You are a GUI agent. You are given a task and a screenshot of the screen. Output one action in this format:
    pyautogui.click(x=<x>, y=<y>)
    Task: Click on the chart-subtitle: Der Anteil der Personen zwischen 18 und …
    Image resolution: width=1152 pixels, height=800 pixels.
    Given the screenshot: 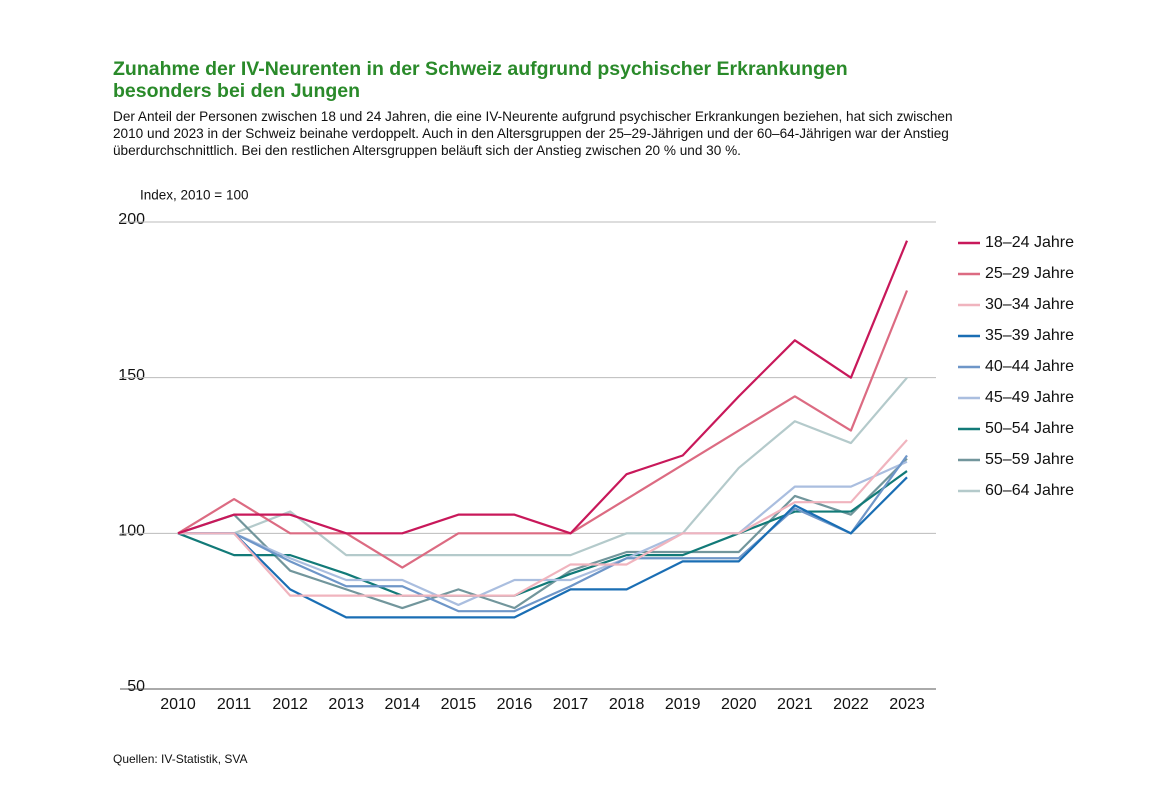 What is the action you would take?
    pyautogui.click(x=533, y=133)
    